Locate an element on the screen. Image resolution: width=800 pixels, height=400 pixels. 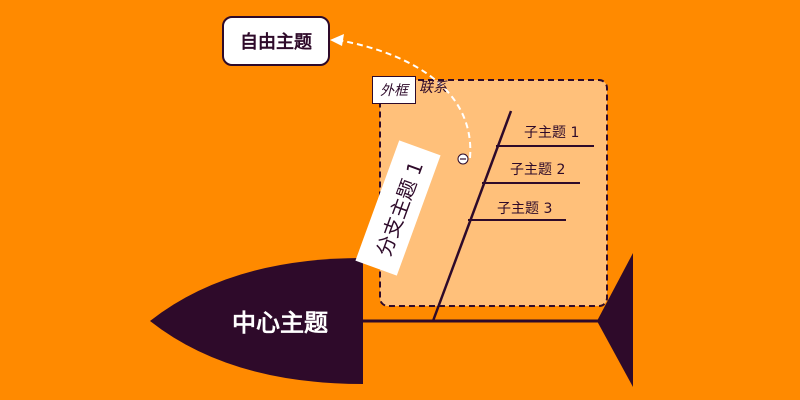
free-topic-label: 自由主题 is located at coordinates (276, 42).